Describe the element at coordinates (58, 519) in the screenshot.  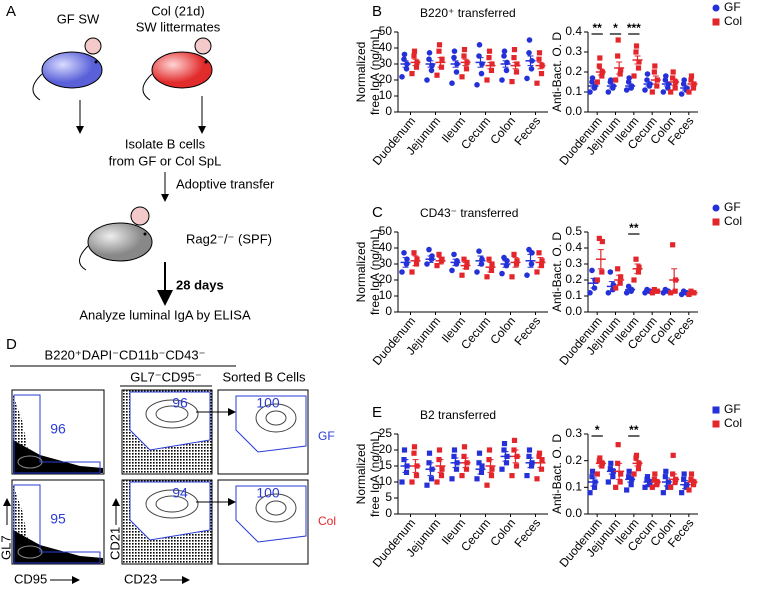
I see `gate-value: 95` at that location.